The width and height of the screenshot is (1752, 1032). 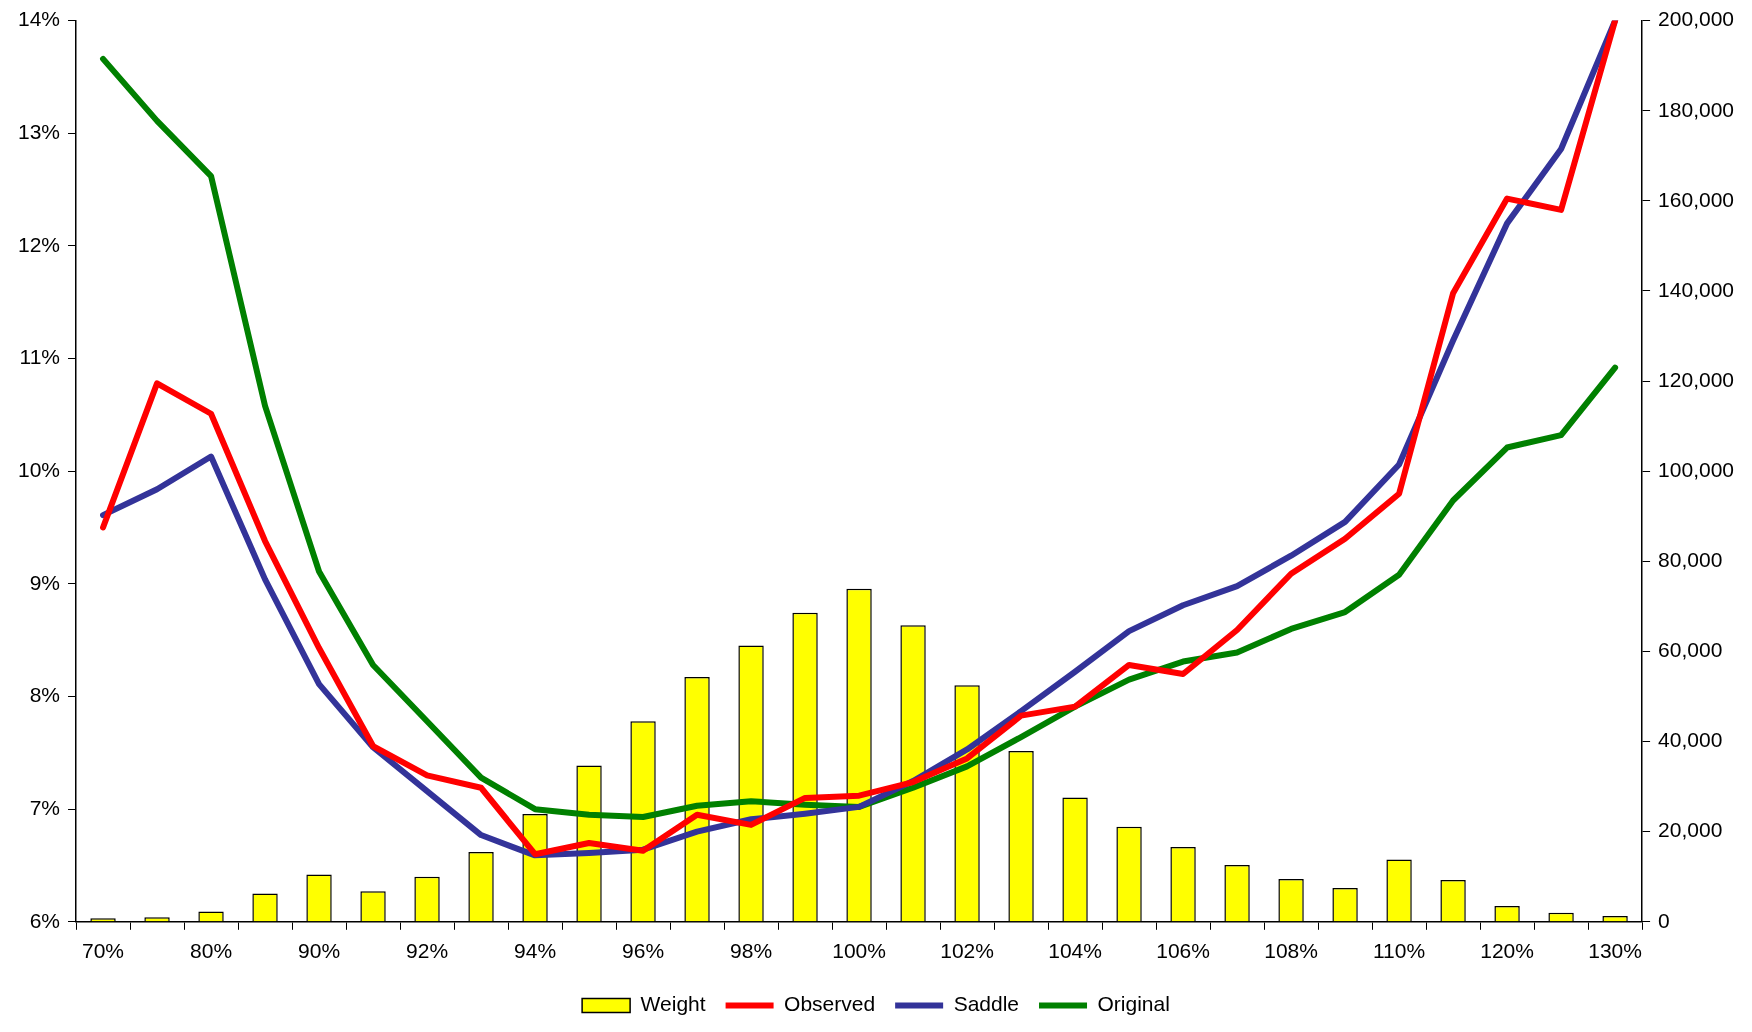 I want to click on legend-label: Saddle, so click(x=986, y=1004).